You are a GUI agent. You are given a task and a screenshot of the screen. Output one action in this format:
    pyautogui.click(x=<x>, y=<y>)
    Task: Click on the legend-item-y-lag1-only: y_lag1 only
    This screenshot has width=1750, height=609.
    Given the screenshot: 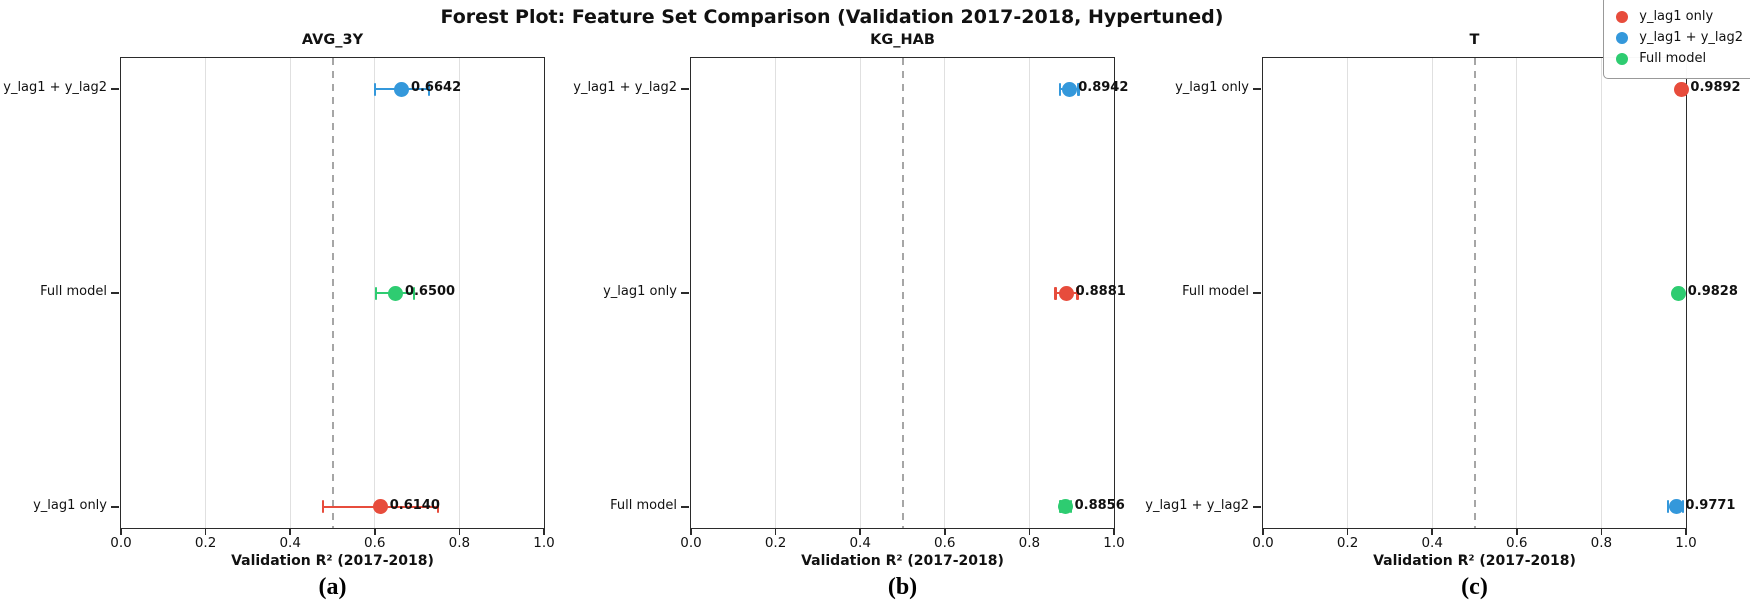 What is the action you would take?
    pyautogui.click(x=1679, y=16)
    